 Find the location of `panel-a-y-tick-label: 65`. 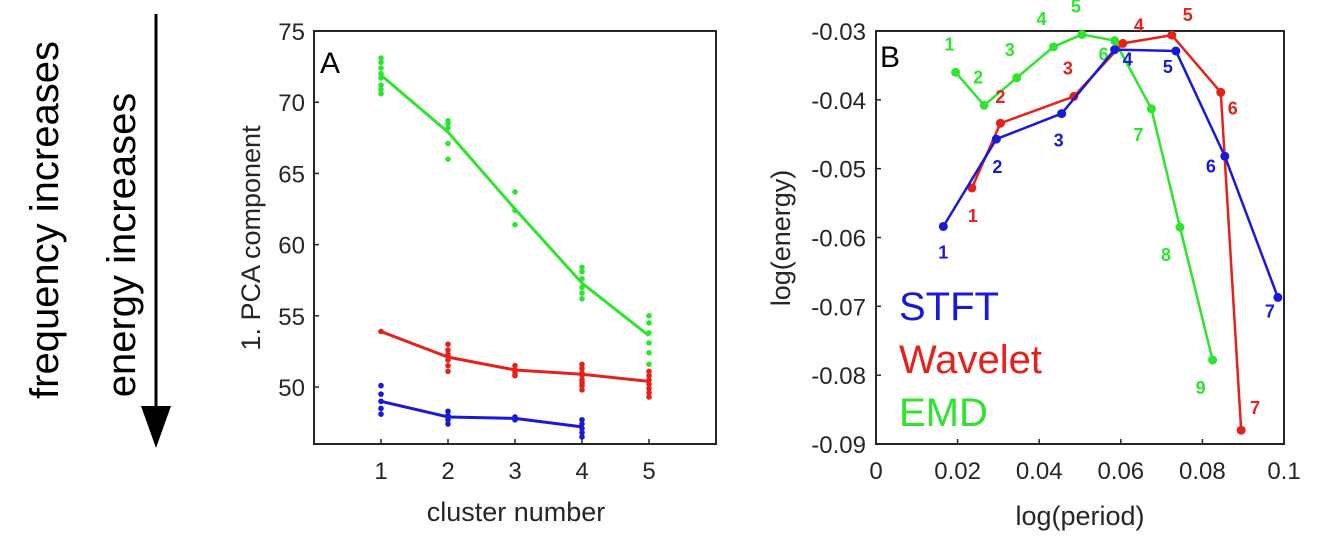

panel-a-y-tick-label: 65 is located at coordinates (291, 174).